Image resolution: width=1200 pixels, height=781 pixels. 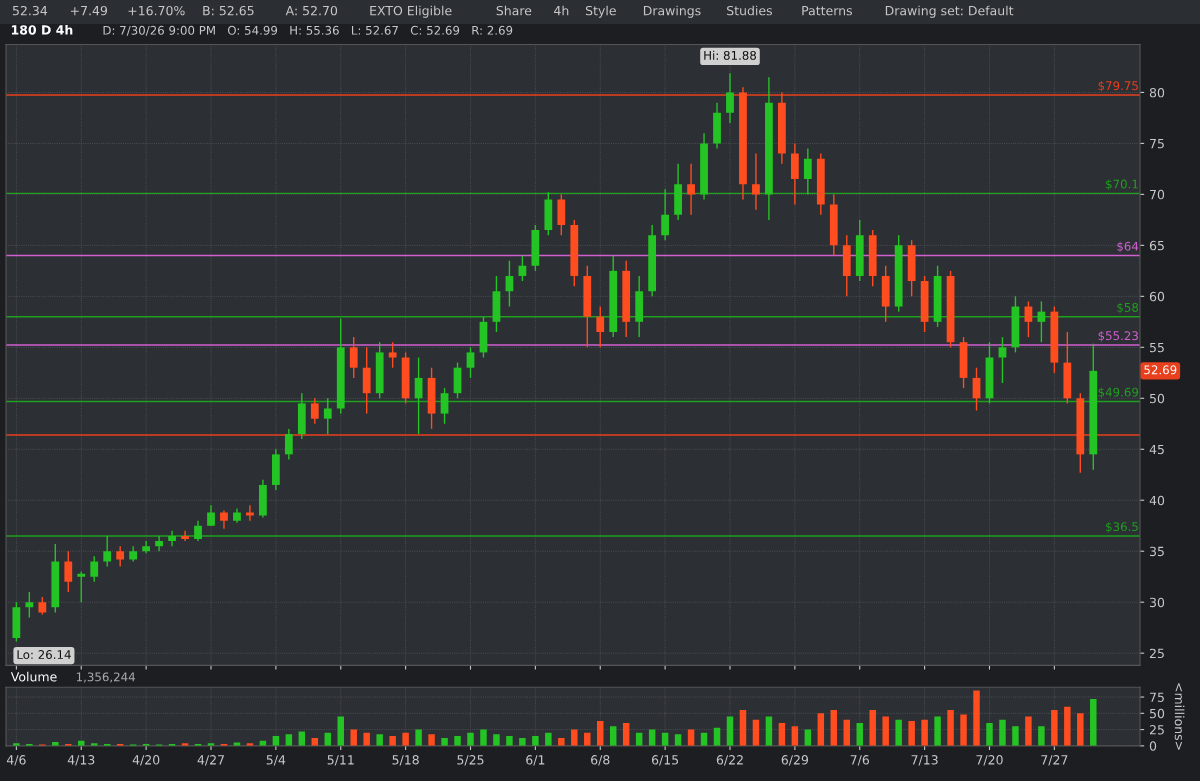 I want to click on text: B: 52.65, so click(x=228, y=10).